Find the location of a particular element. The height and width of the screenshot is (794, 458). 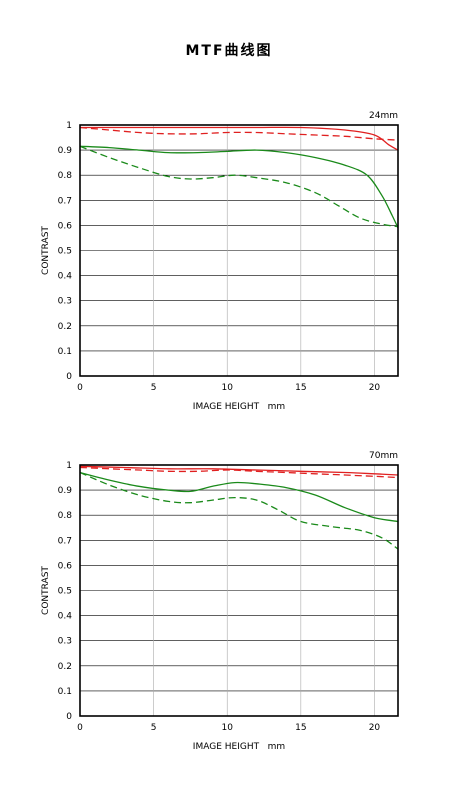

page-title: MTF曲线图 is located at coordinates (229, 51).